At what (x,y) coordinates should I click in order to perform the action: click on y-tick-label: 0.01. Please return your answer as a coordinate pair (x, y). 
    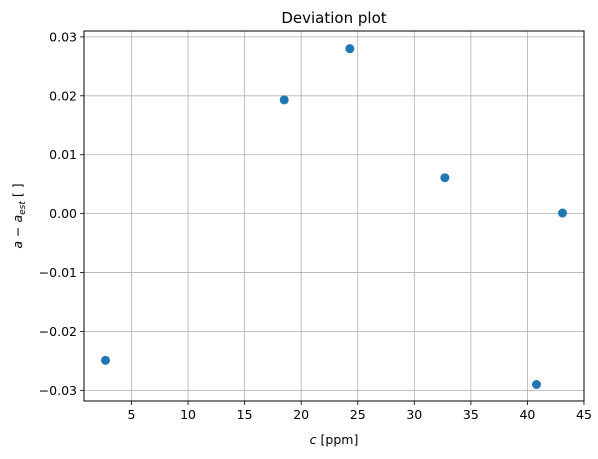
    Looking at the image, I should click on (63, 154).